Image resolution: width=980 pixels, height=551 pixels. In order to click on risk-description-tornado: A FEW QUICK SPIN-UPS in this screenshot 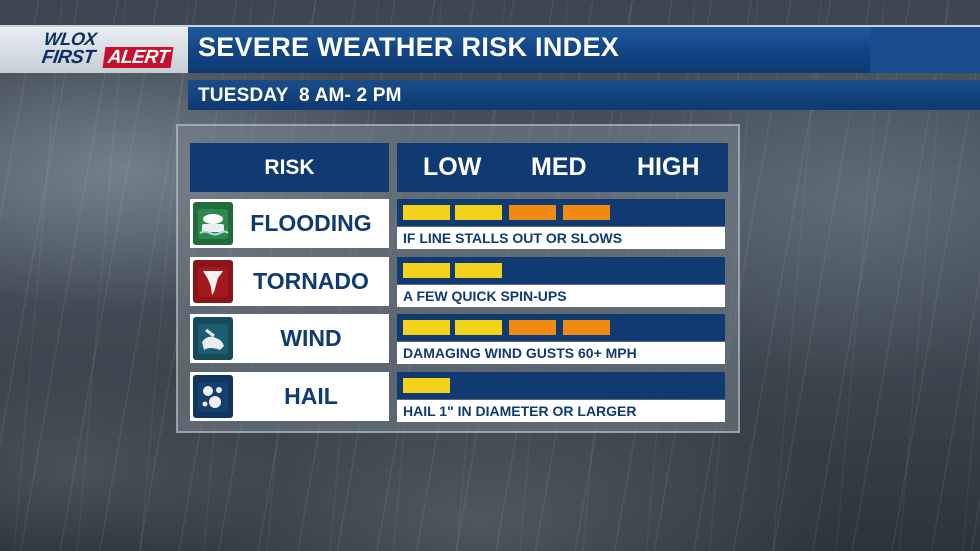, I will do `click(561, 296)`.